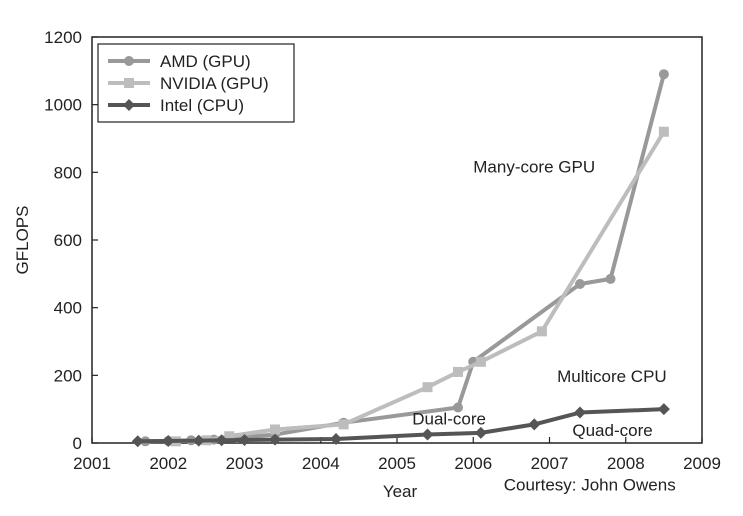 The image size is (743, 516). Describe the element at coordinates (22, 240) in the screenshot. I see `y-axis-title: GFLOPS` at that location.